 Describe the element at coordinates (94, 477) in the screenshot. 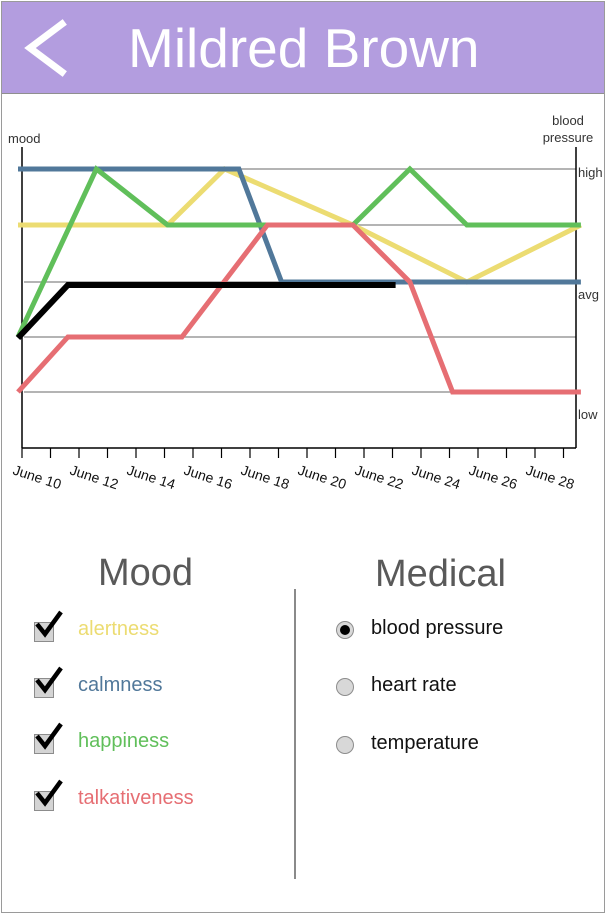

I see `x-tick-label: June 12` at that location.